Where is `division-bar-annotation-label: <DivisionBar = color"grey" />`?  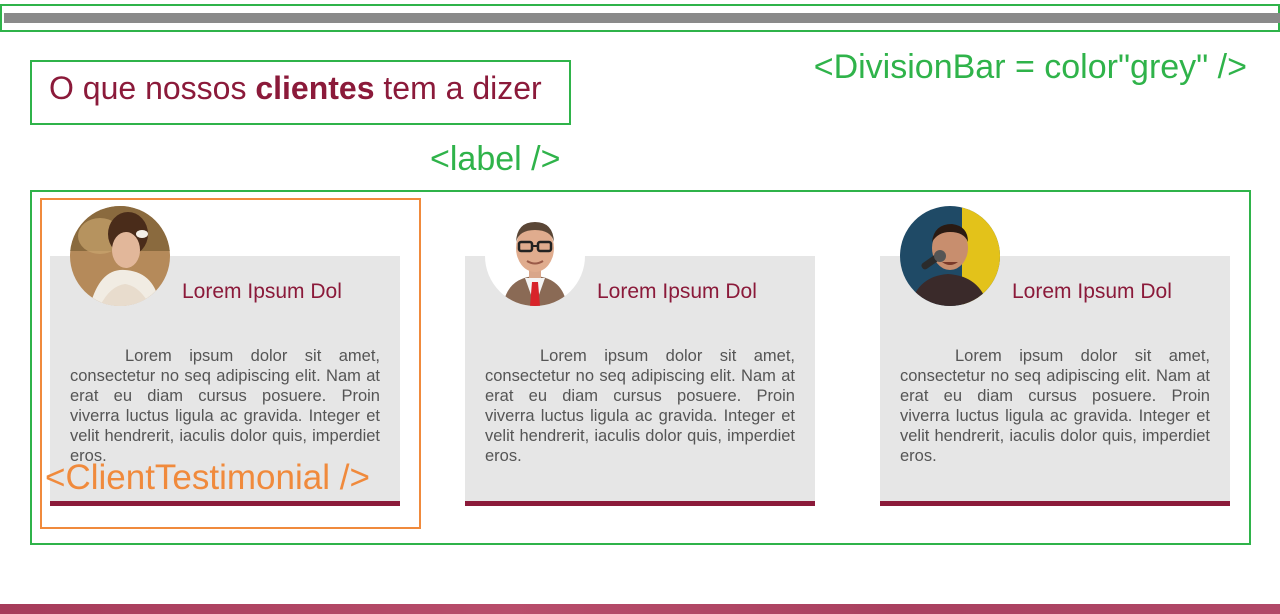
division-bar-annotation-label: <DivisionBar = color"grey" /> is located at coordinates (1030, 67).